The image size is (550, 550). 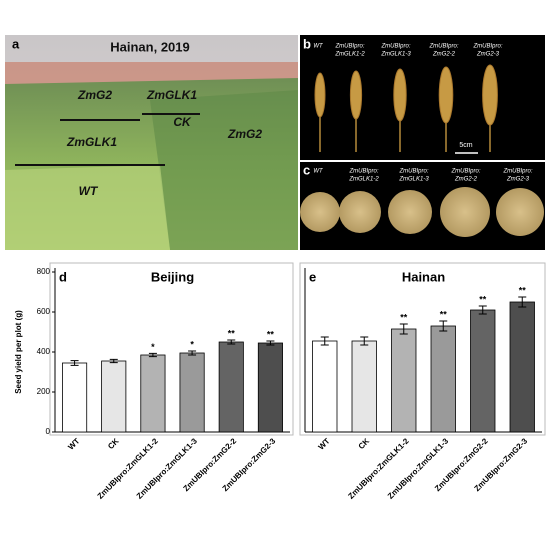 What do you see at coordinates (172, 276) in the screenshot?
I see `chart-title: Beijing` at bounding box center [172, 276].